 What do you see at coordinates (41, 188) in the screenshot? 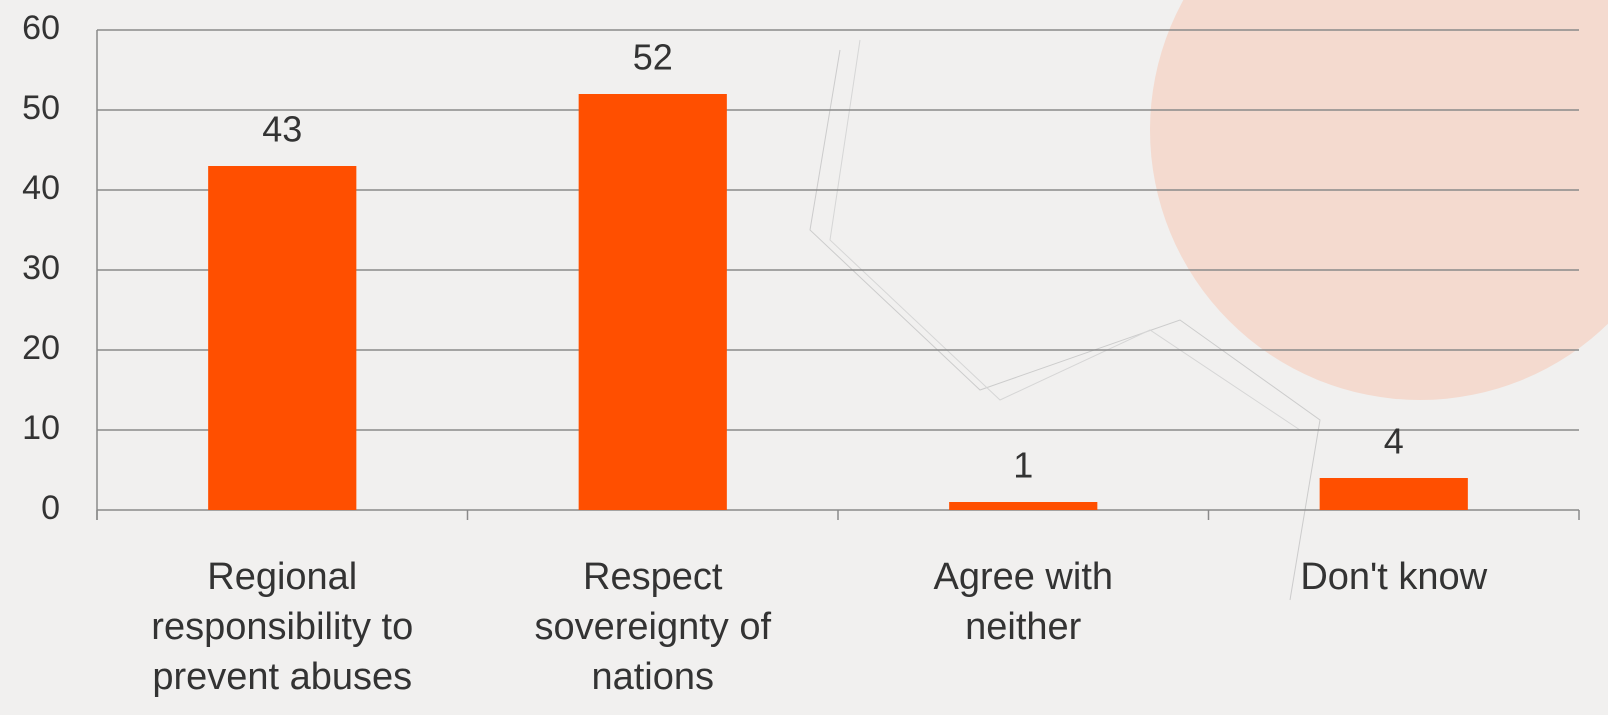
I see `y-tick-label: 40` at bounding box center [41, 188].